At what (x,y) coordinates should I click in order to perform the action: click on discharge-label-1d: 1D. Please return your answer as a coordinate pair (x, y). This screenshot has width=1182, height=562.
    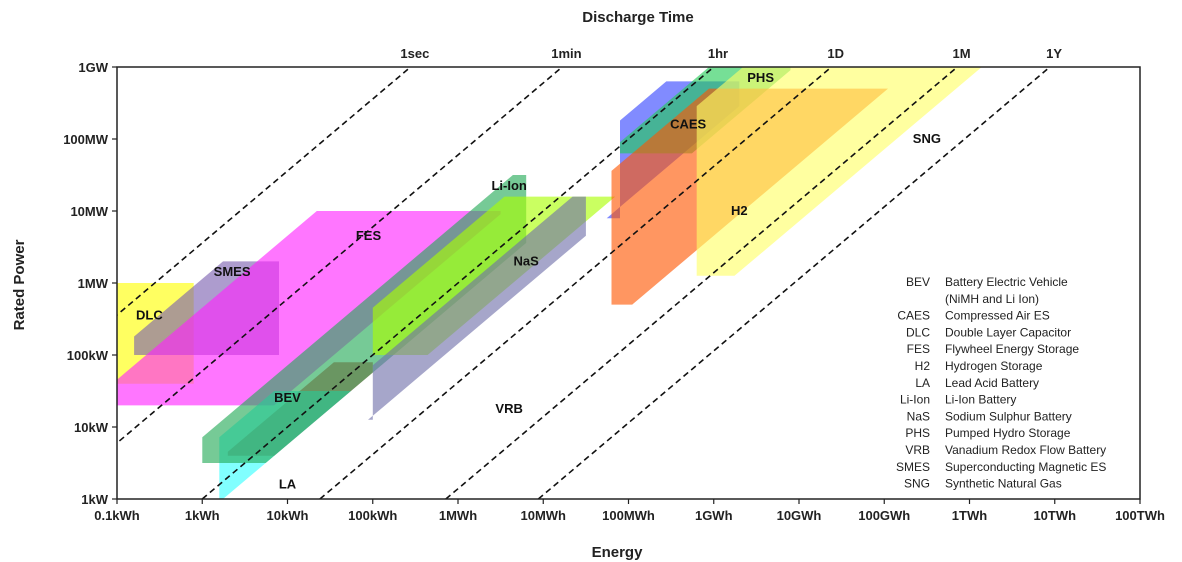
    Looking at the image, I should click on (835, 53).